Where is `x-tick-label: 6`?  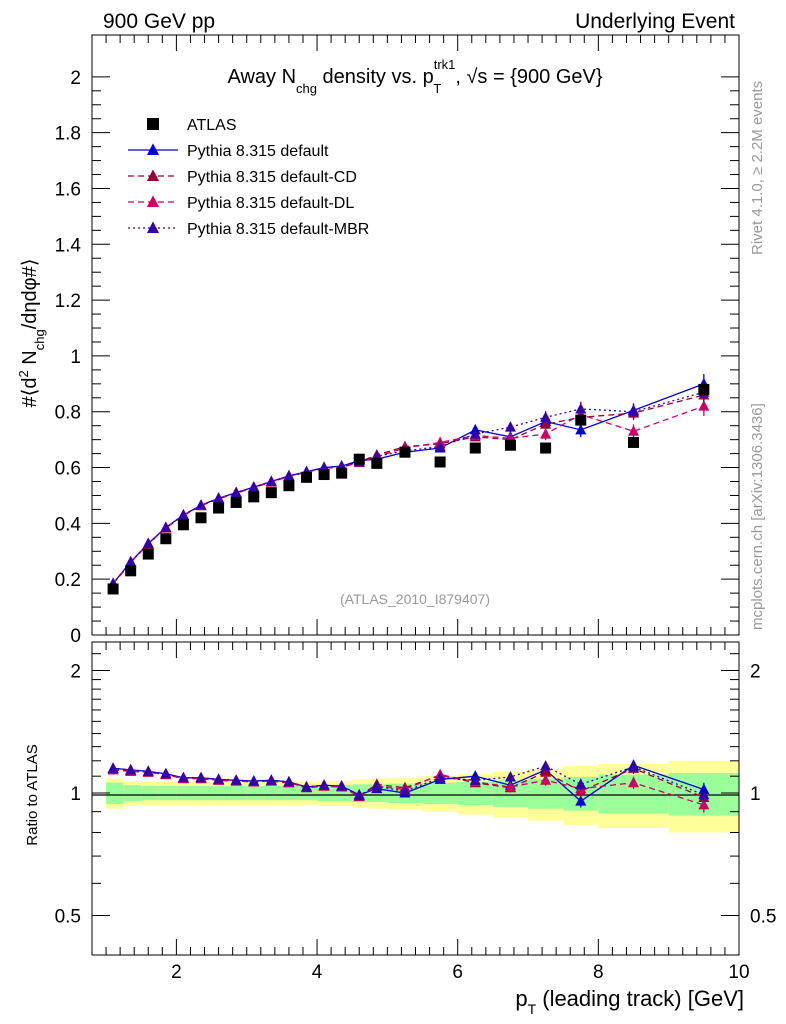 x-tick-label: 6 is located at coordinates (457, 972).